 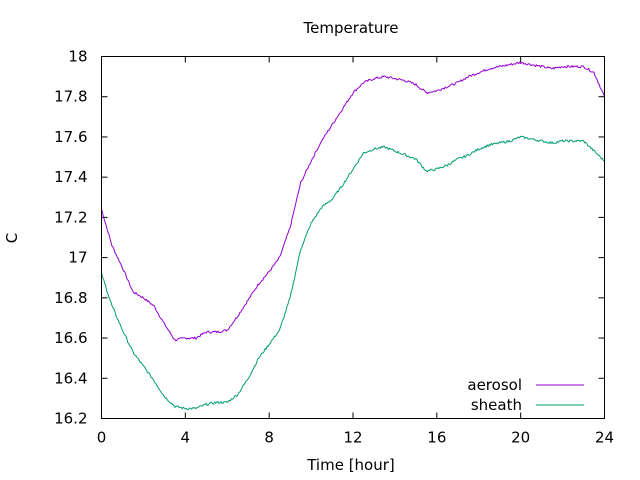 What do you see at coordinates (525, 395) in the screenshot?
I see `legend: aerosol sheath` at bounding box center [525, 395].